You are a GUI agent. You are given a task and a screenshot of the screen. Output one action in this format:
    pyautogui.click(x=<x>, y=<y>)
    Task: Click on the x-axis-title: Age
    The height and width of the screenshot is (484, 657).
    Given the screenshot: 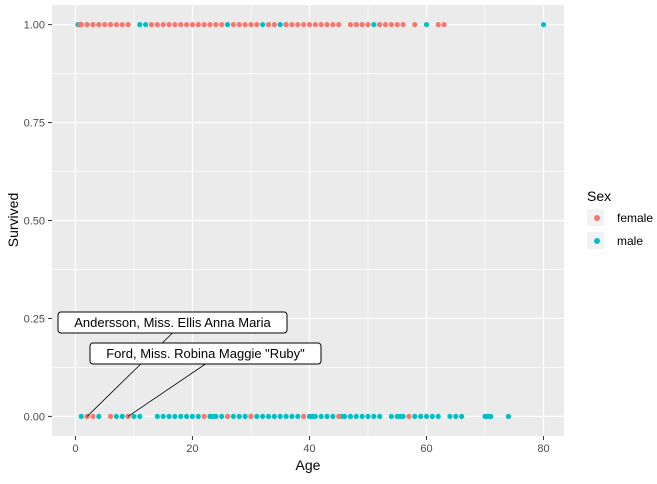 What is the action you would take?
    pyautogui.click(x=308, y=465)
    